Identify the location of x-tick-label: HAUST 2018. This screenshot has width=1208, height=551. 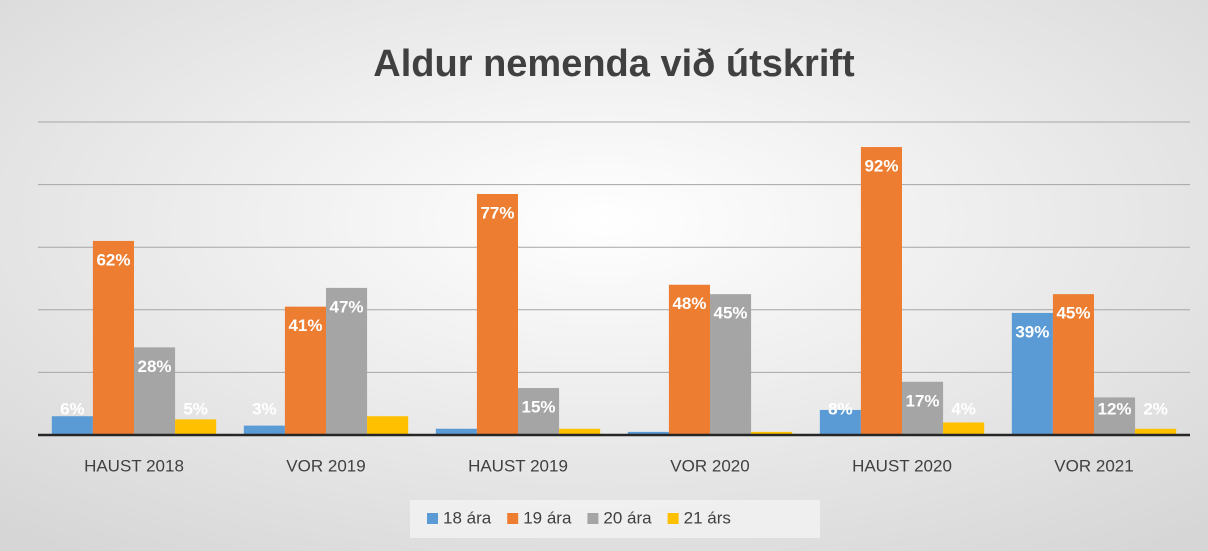
(134, 465).